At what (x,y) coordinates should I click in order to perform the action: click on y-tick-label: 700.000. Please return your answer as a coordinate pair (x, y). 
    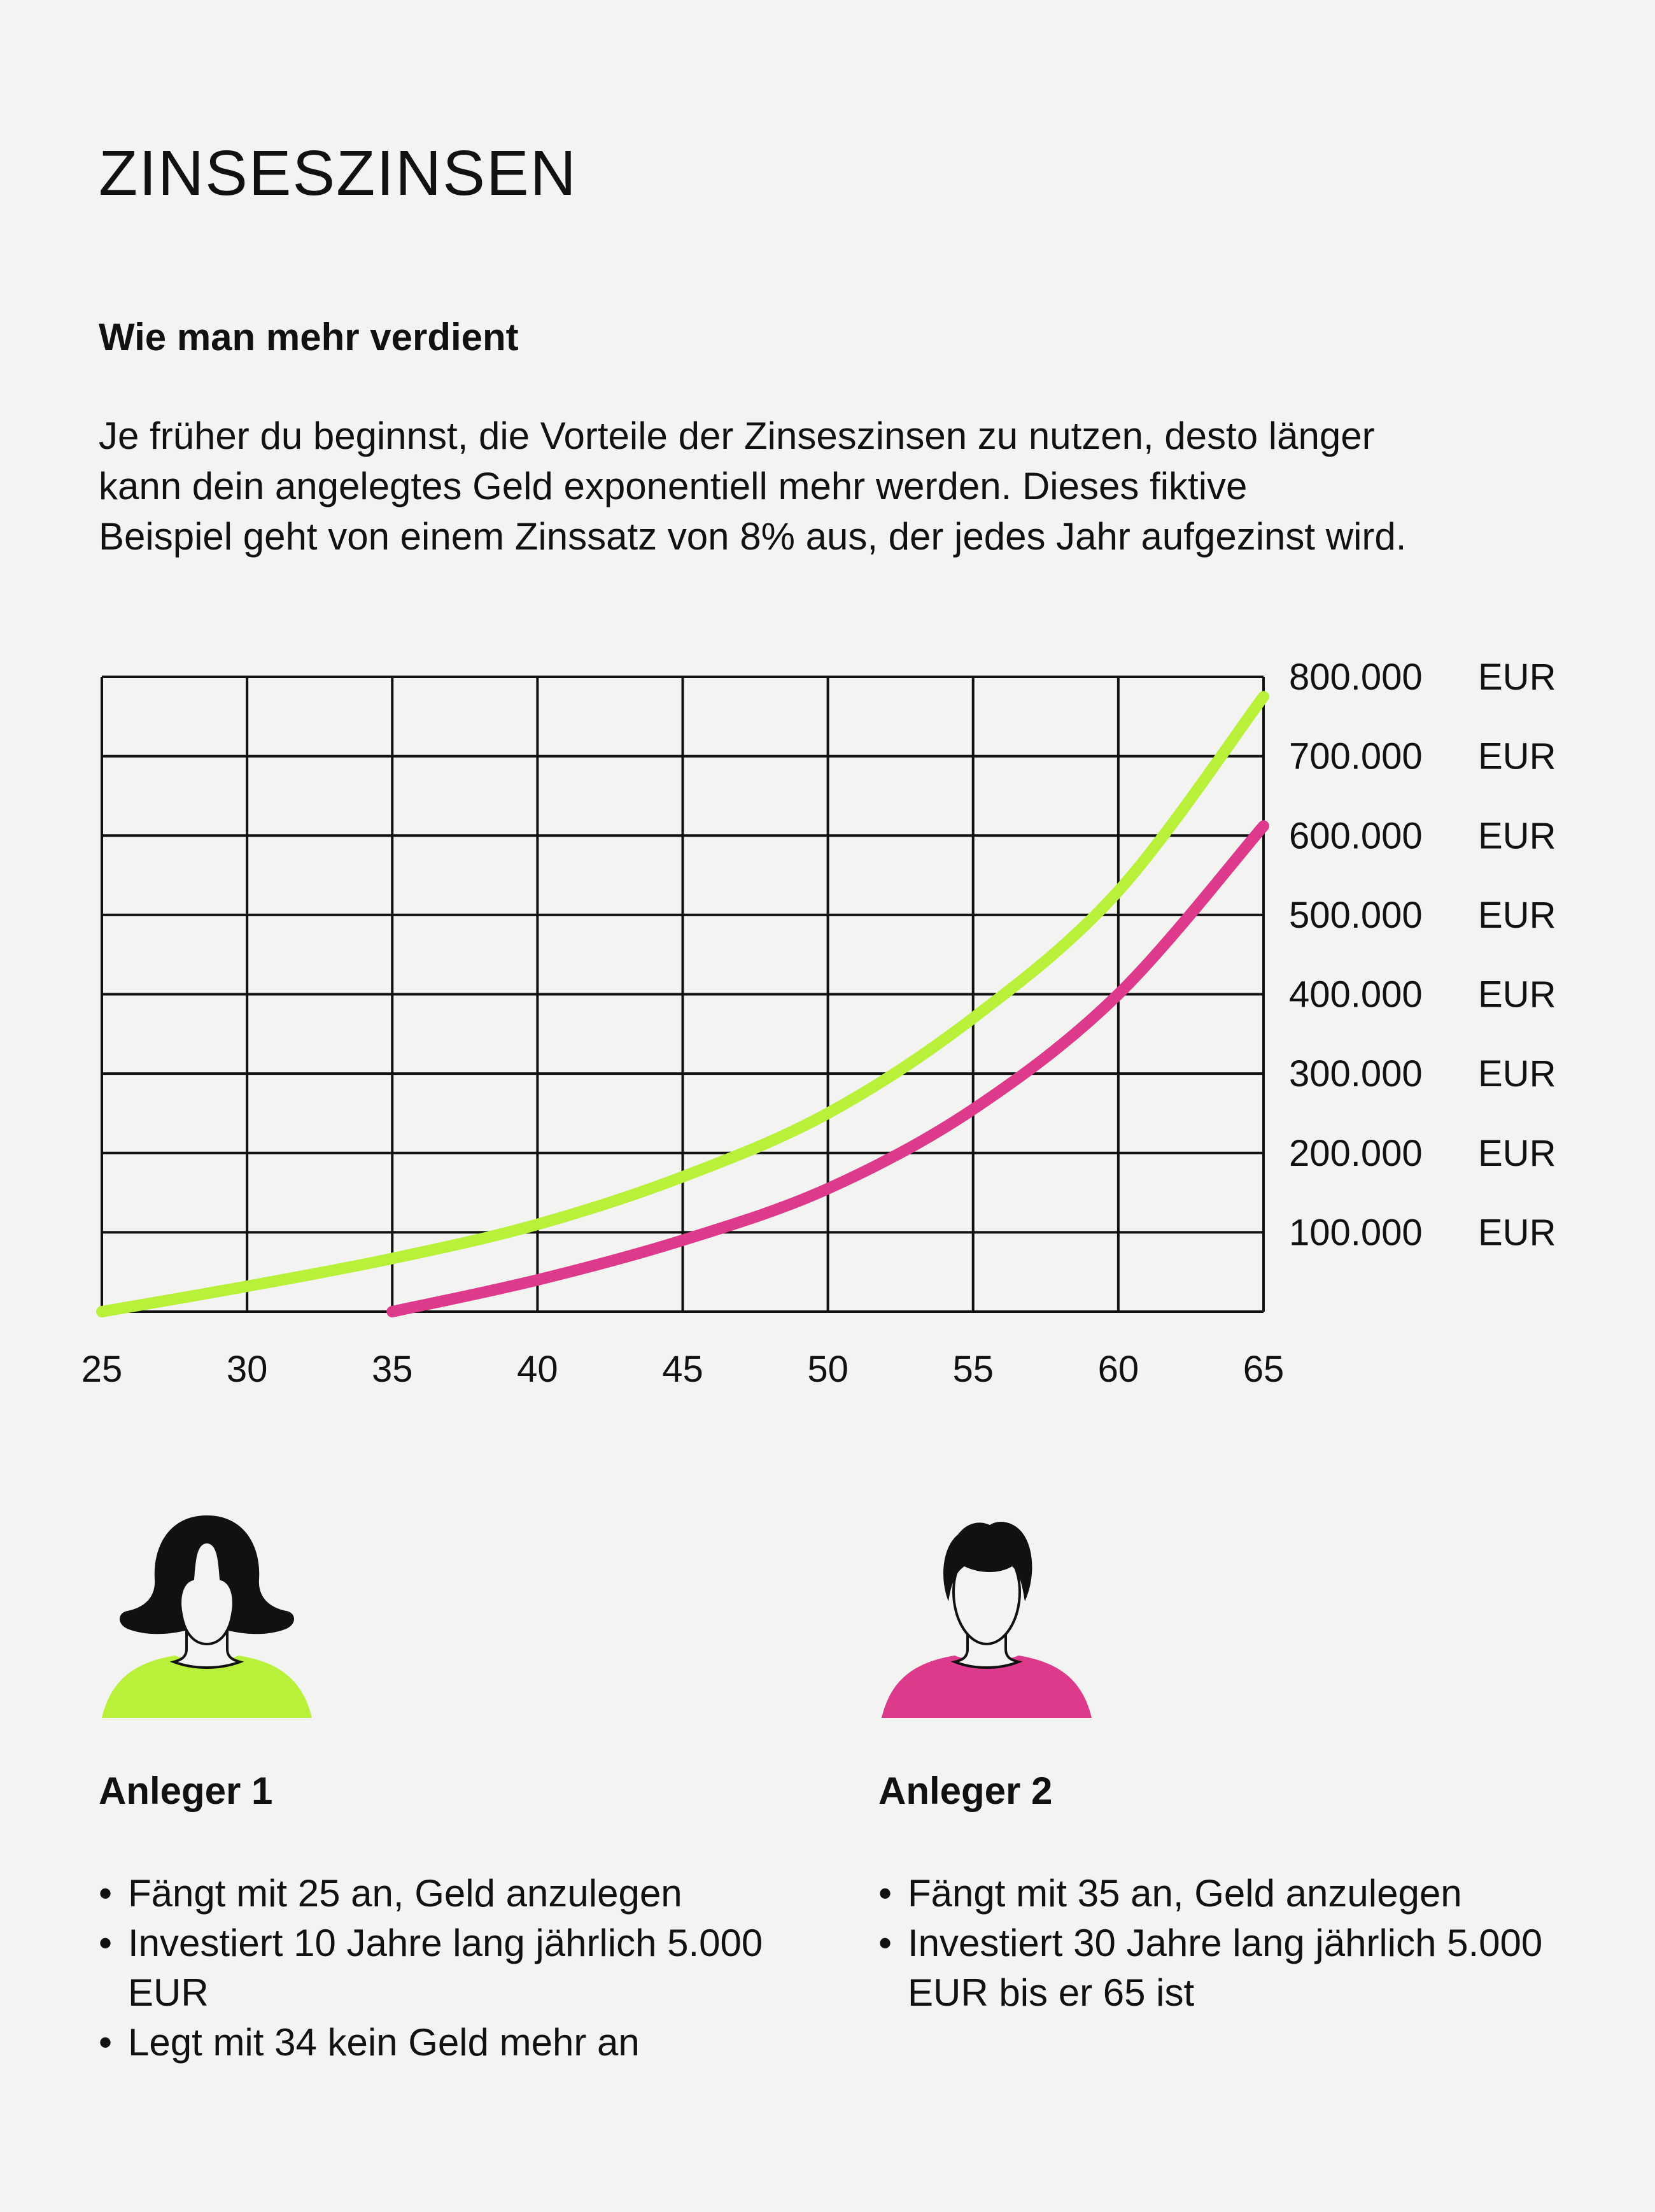
    Looking at the image, I should click on (1356, 756).